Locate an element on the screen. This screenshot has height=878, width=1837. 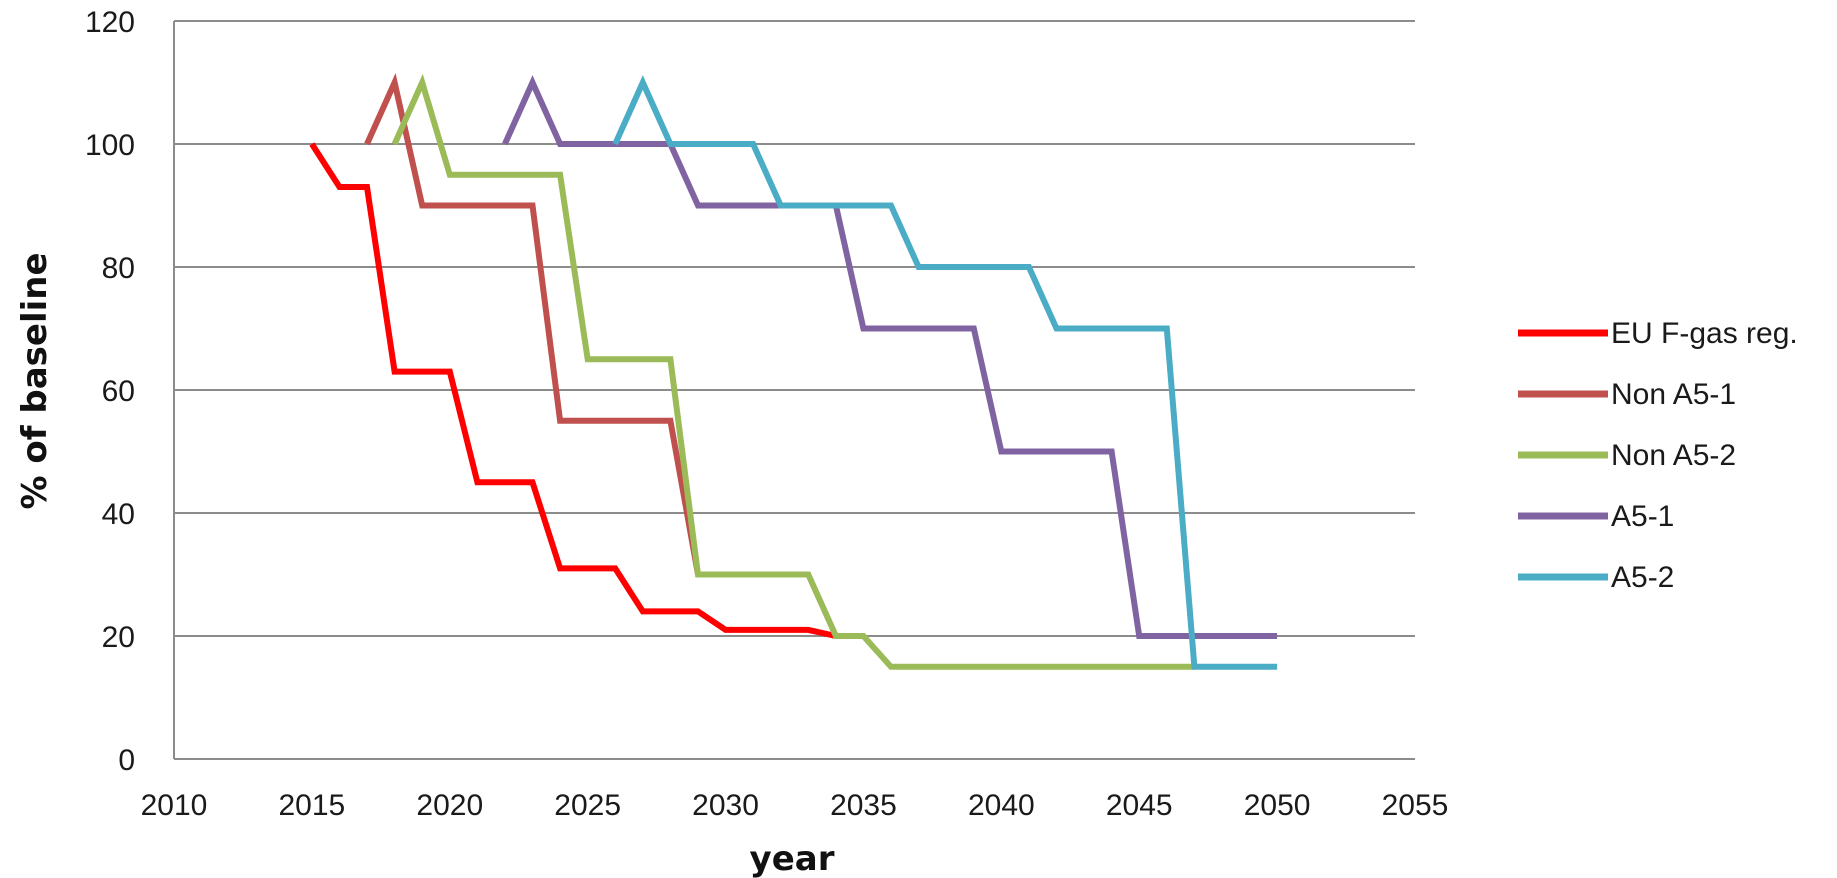
y-tick-labels: 0 20 40 60 80 100 120 is located at coordinates (110, 391).